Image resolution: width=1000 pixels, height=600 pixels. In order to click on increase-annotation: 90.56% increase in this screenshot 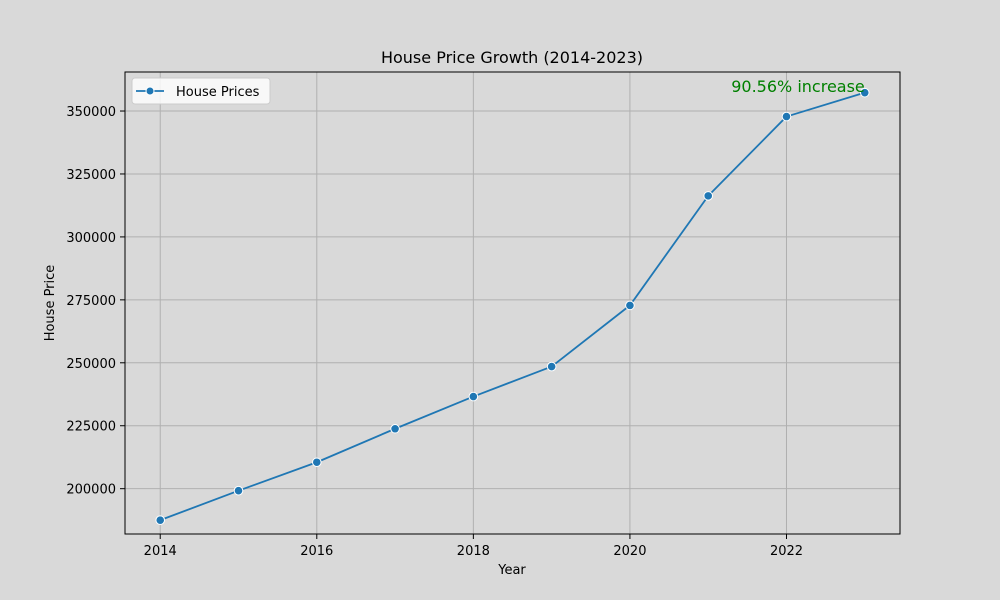, I will do `click(798, 86)`.